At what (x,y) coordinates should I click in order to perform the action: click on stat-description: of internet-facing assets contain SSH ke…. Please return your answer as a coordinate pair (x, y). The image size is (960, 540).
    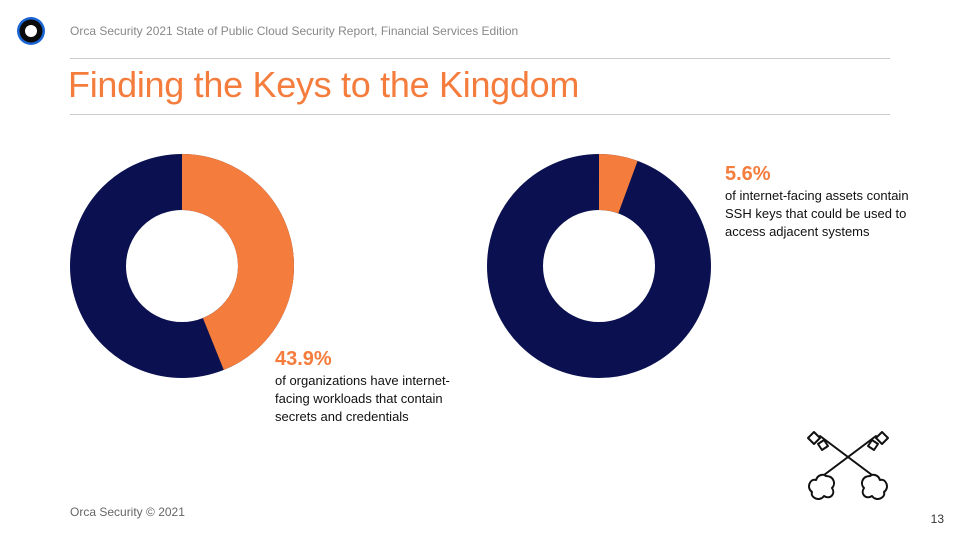
    Looking at the image, I should click on (817, 213).